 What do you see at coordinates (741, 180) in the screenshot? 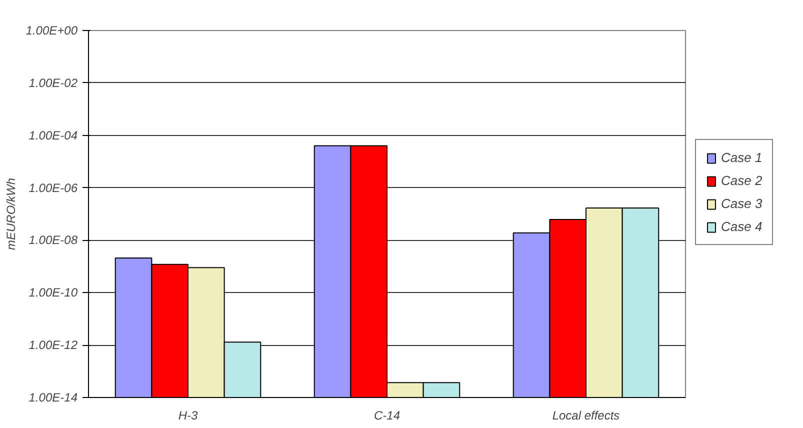
I see `legend-label: Case 2` at bounding box center [741, 180].